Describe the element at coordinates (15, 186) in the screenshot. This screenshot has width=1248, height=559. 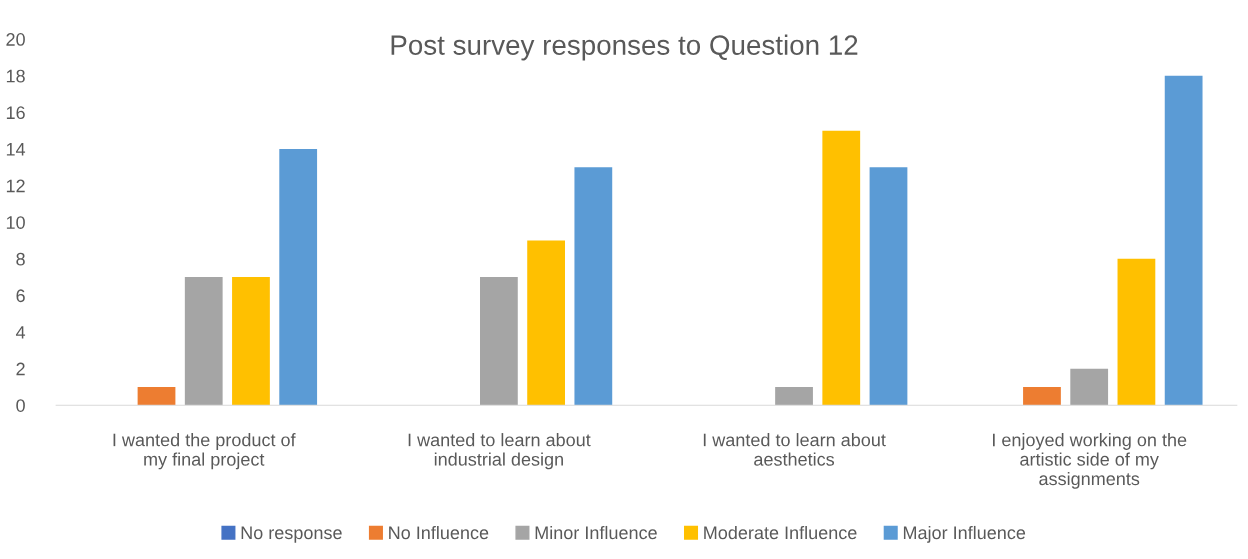
I see `y-tick-label: 12` at that location.